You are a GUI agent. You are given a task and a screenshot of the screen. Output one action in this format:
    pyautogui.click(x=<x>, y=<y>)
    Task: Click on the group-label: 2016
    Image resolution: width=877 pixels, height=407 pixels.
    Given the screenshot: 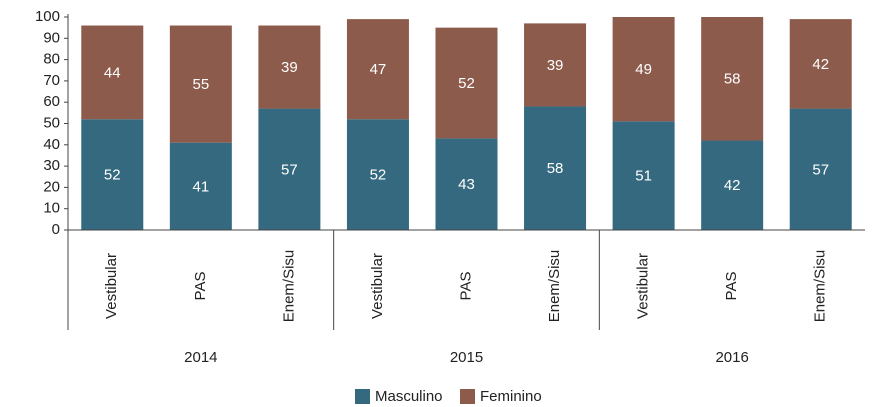 What is the action you would take?
    pyautogui.click(x=731, y=357)
    